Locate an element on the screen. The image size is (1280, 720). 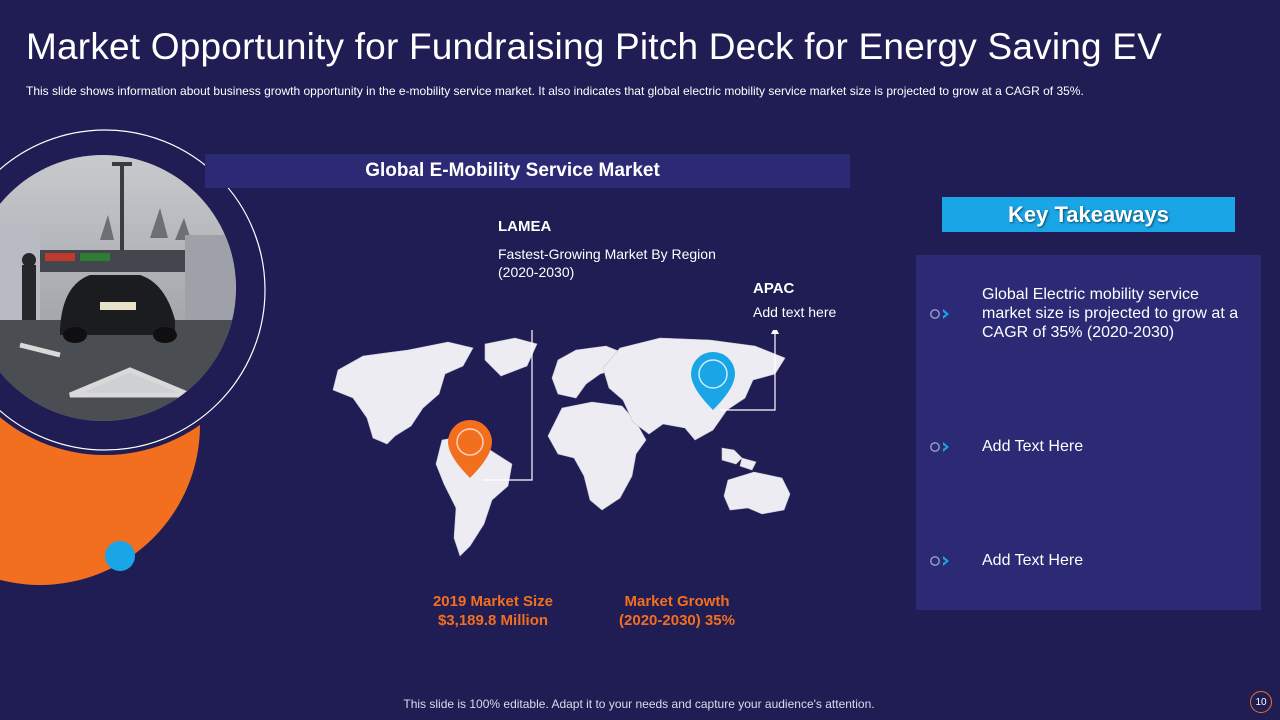
australia is located at coordinates (757, 493).